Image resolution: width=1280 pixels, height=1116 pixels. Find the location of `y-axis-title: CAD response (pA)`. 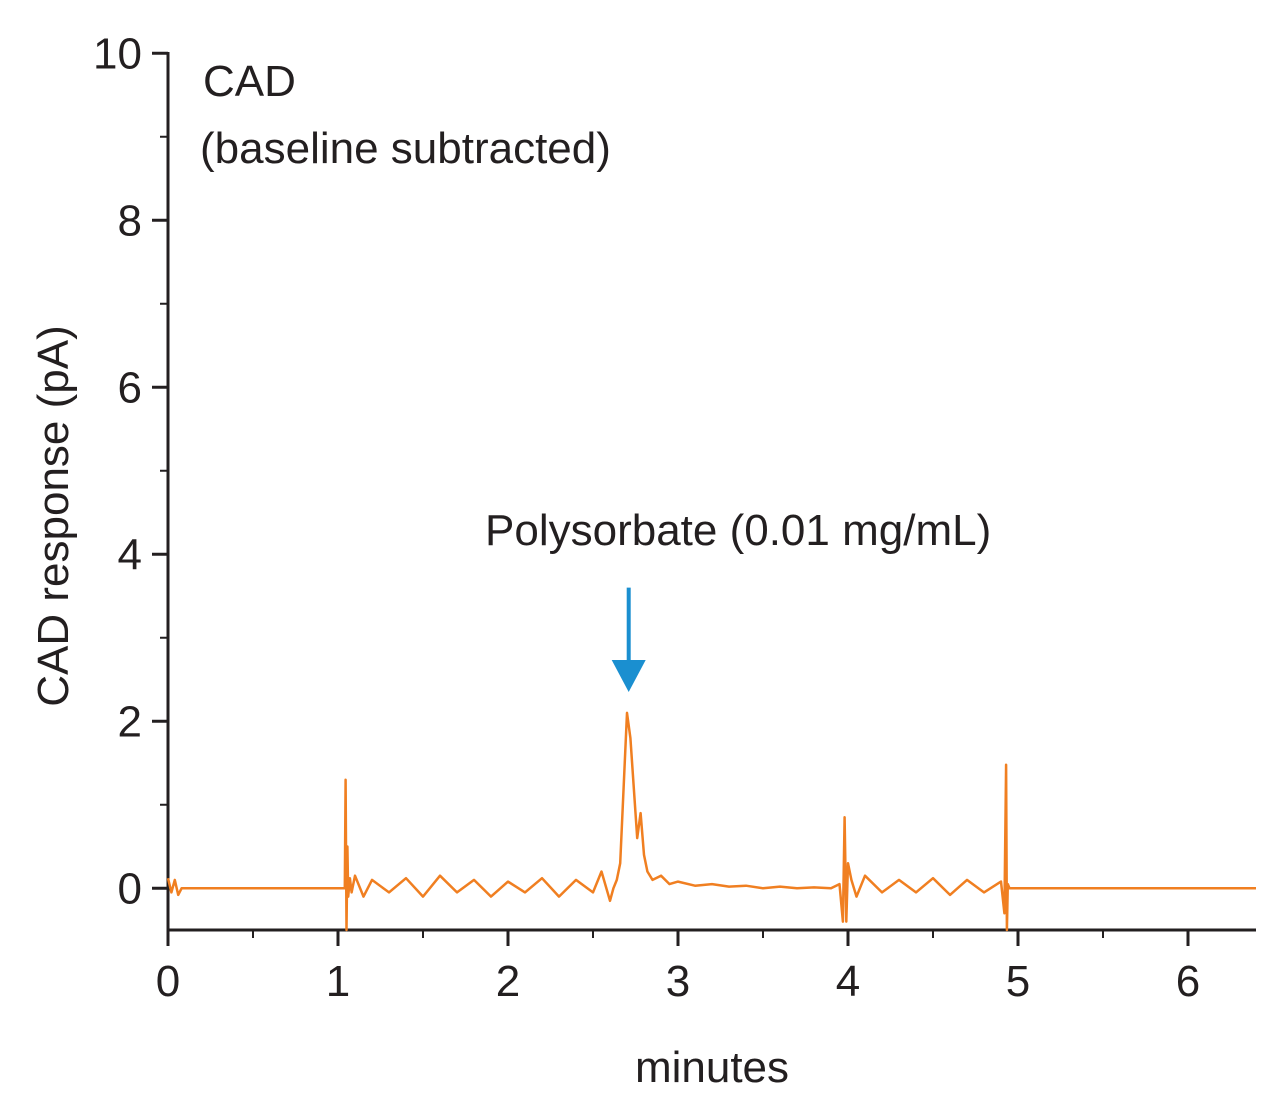

y-axis-title: CAD response (pA) is located at coordinates (53, 515).